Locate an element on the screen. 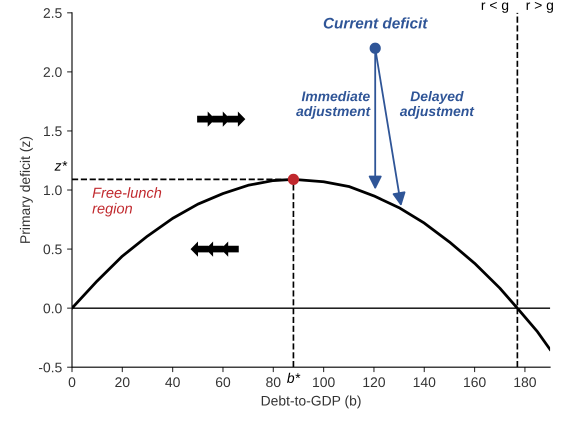 The image size is (576, 427). text: r < g is located at coordinates (495, 7).